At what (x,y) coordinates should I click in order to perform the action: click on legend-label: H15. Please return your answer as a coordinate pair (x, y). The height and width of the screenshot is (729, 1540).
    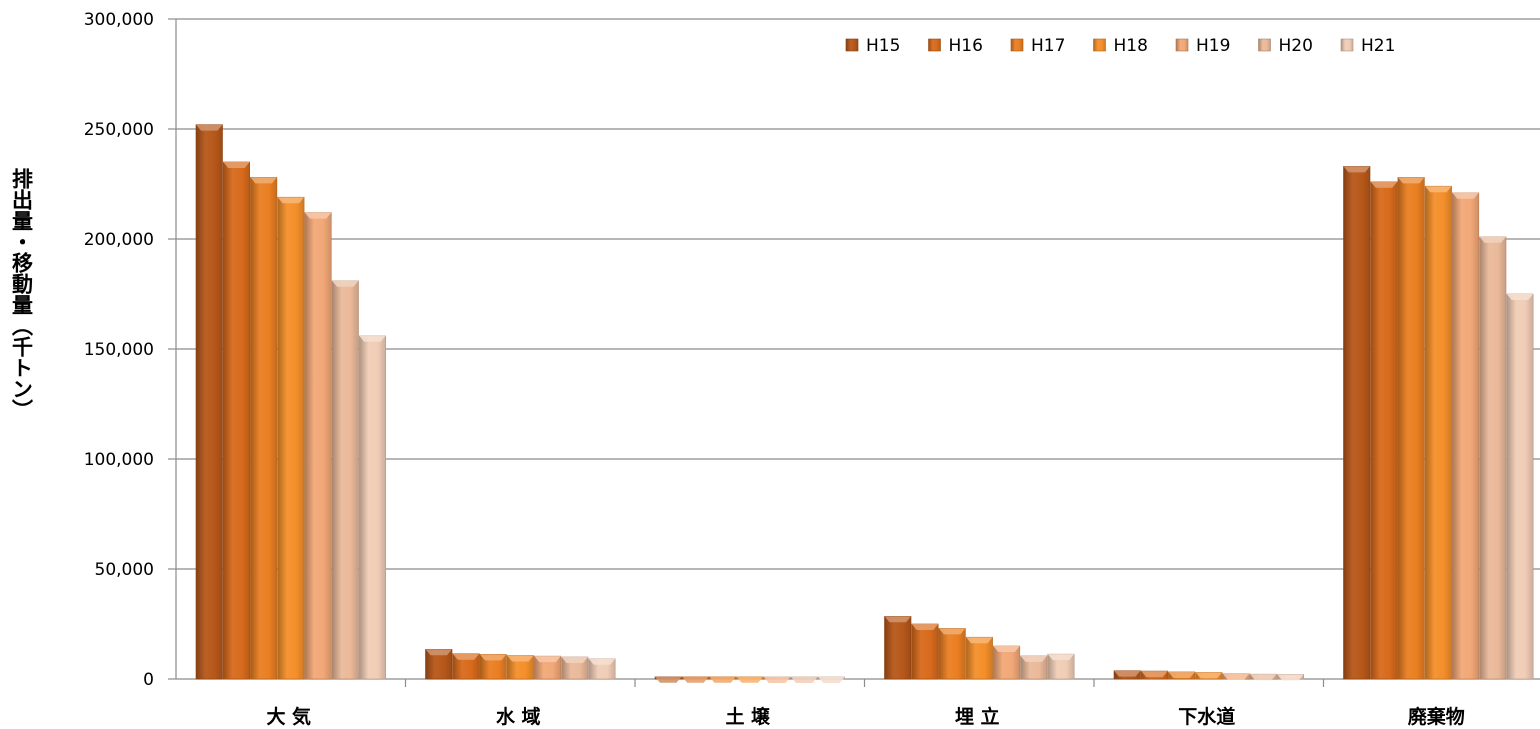
    Looking at the image, I should click on (883, 46).